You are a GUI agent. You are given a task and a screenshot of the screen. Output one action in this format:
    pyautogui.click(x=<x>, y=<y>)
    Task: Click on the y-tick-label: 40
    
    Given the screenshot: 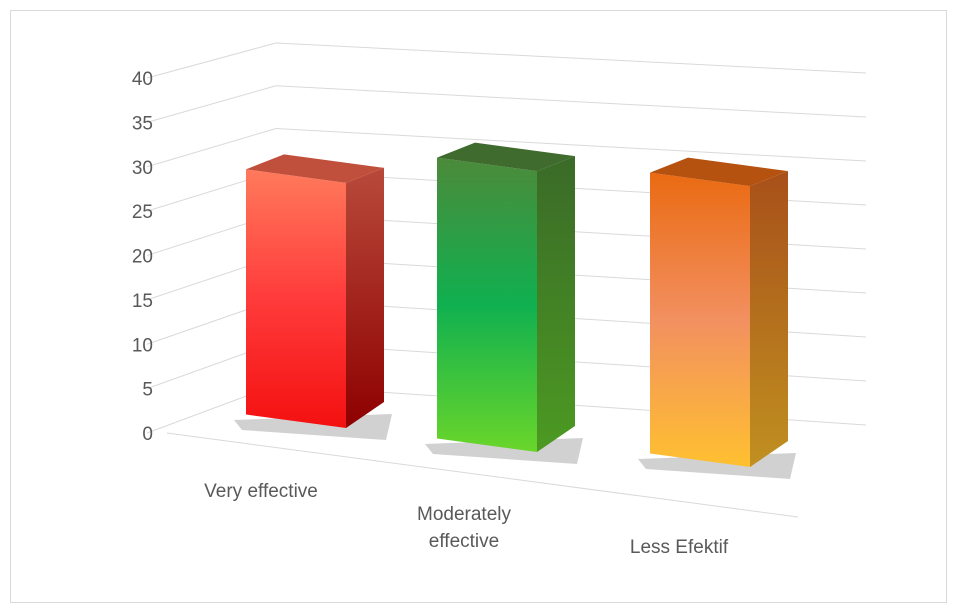 What is the action you would take?
    pyautogui.click(x=142, y=79)
    